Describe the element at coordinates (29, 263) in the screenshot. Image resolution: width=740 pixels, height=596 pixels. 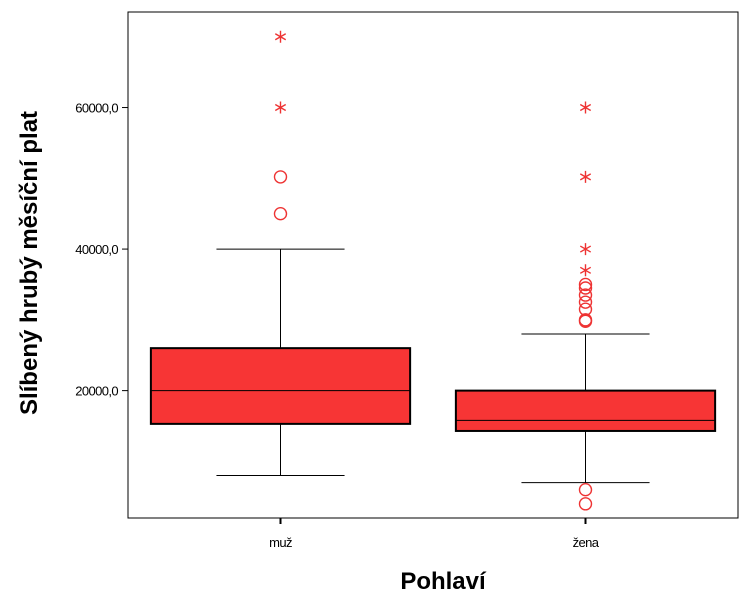
I see `y-axis-title: Slíbený hrubý měsíční plat` at that location.